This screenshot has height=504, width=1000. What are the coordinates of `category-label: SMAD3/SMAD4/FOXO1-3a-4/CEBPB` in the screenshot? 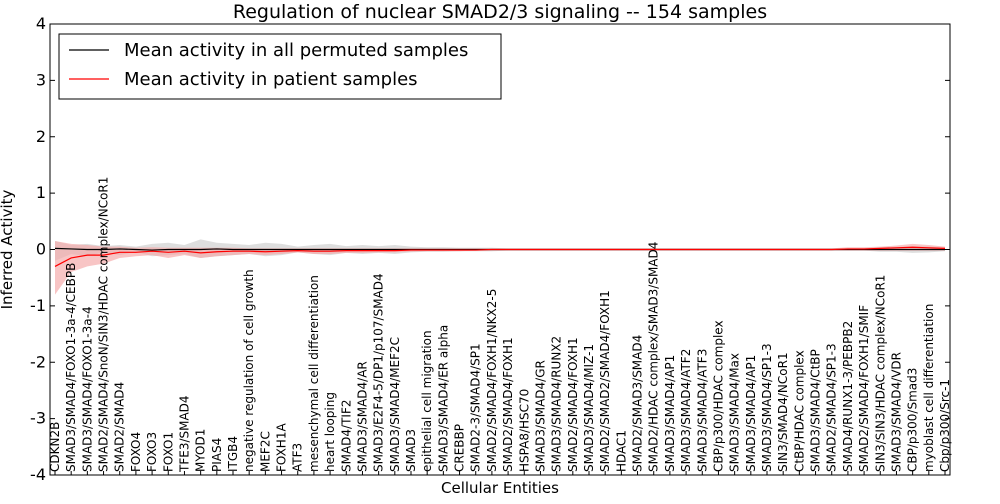 It's located at (71, 367).